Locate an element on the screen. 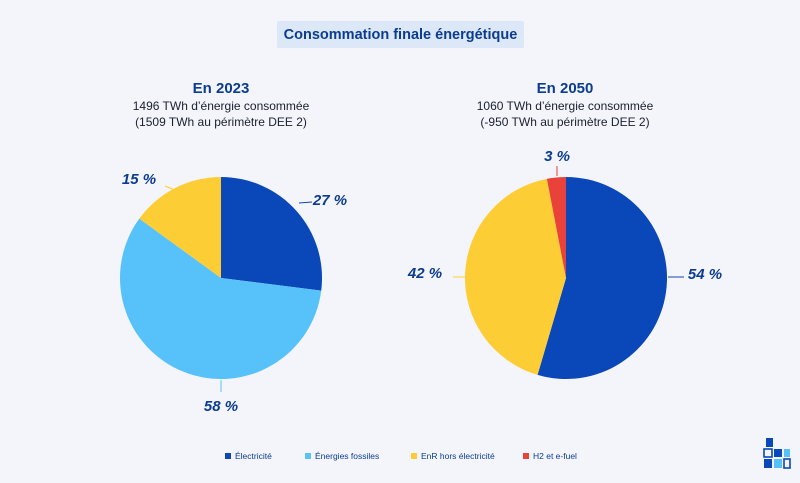 This screenshot has width=800, height=483. legend-label: Électricité is located at coordinates (253, 456).